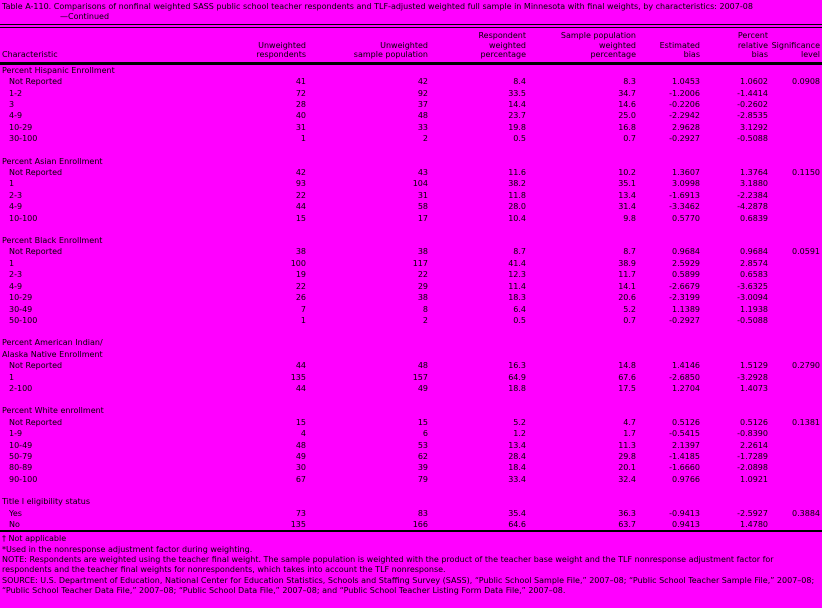  Describe the element at coordinates (627, 479) in the screenshot. I see `table-cell: 32.4` at that location.